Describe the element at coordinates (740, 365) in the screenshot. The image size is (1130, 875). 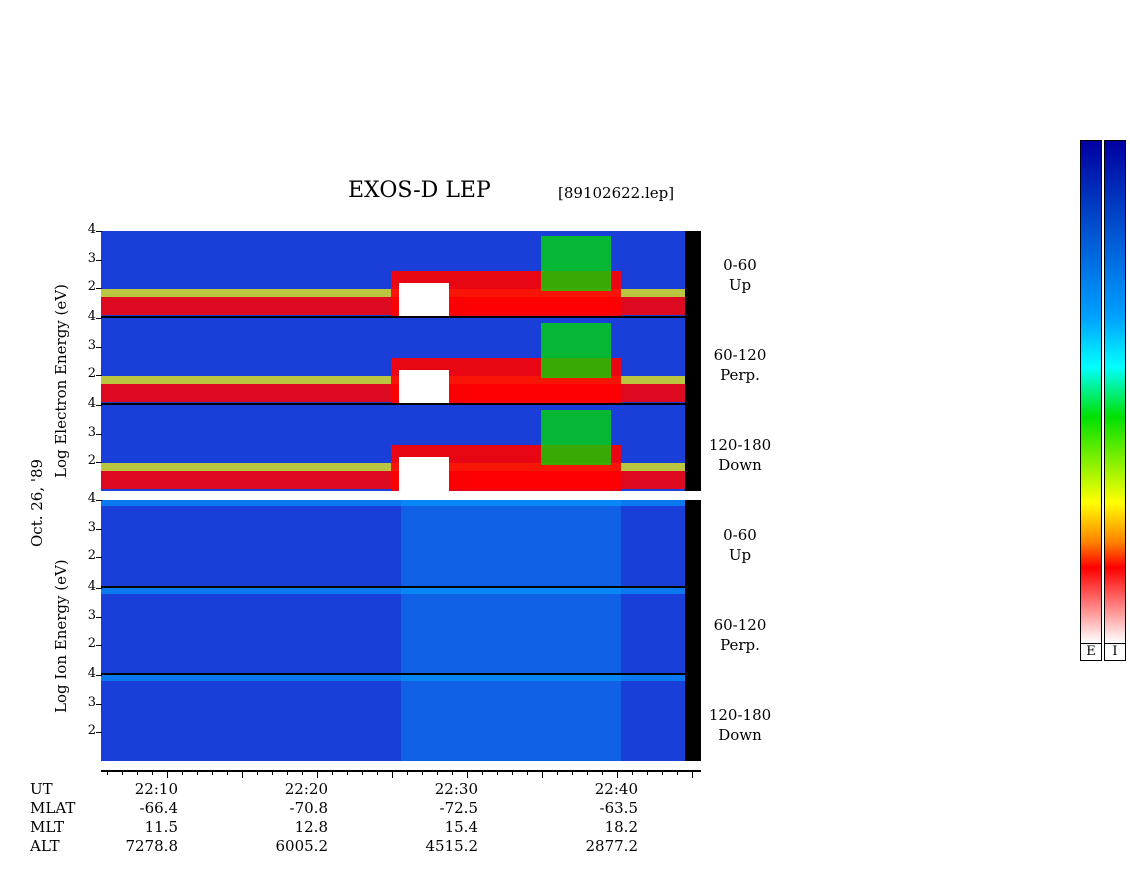
I see `channel-label-e-perp: 60-120 Perp.` at that location.